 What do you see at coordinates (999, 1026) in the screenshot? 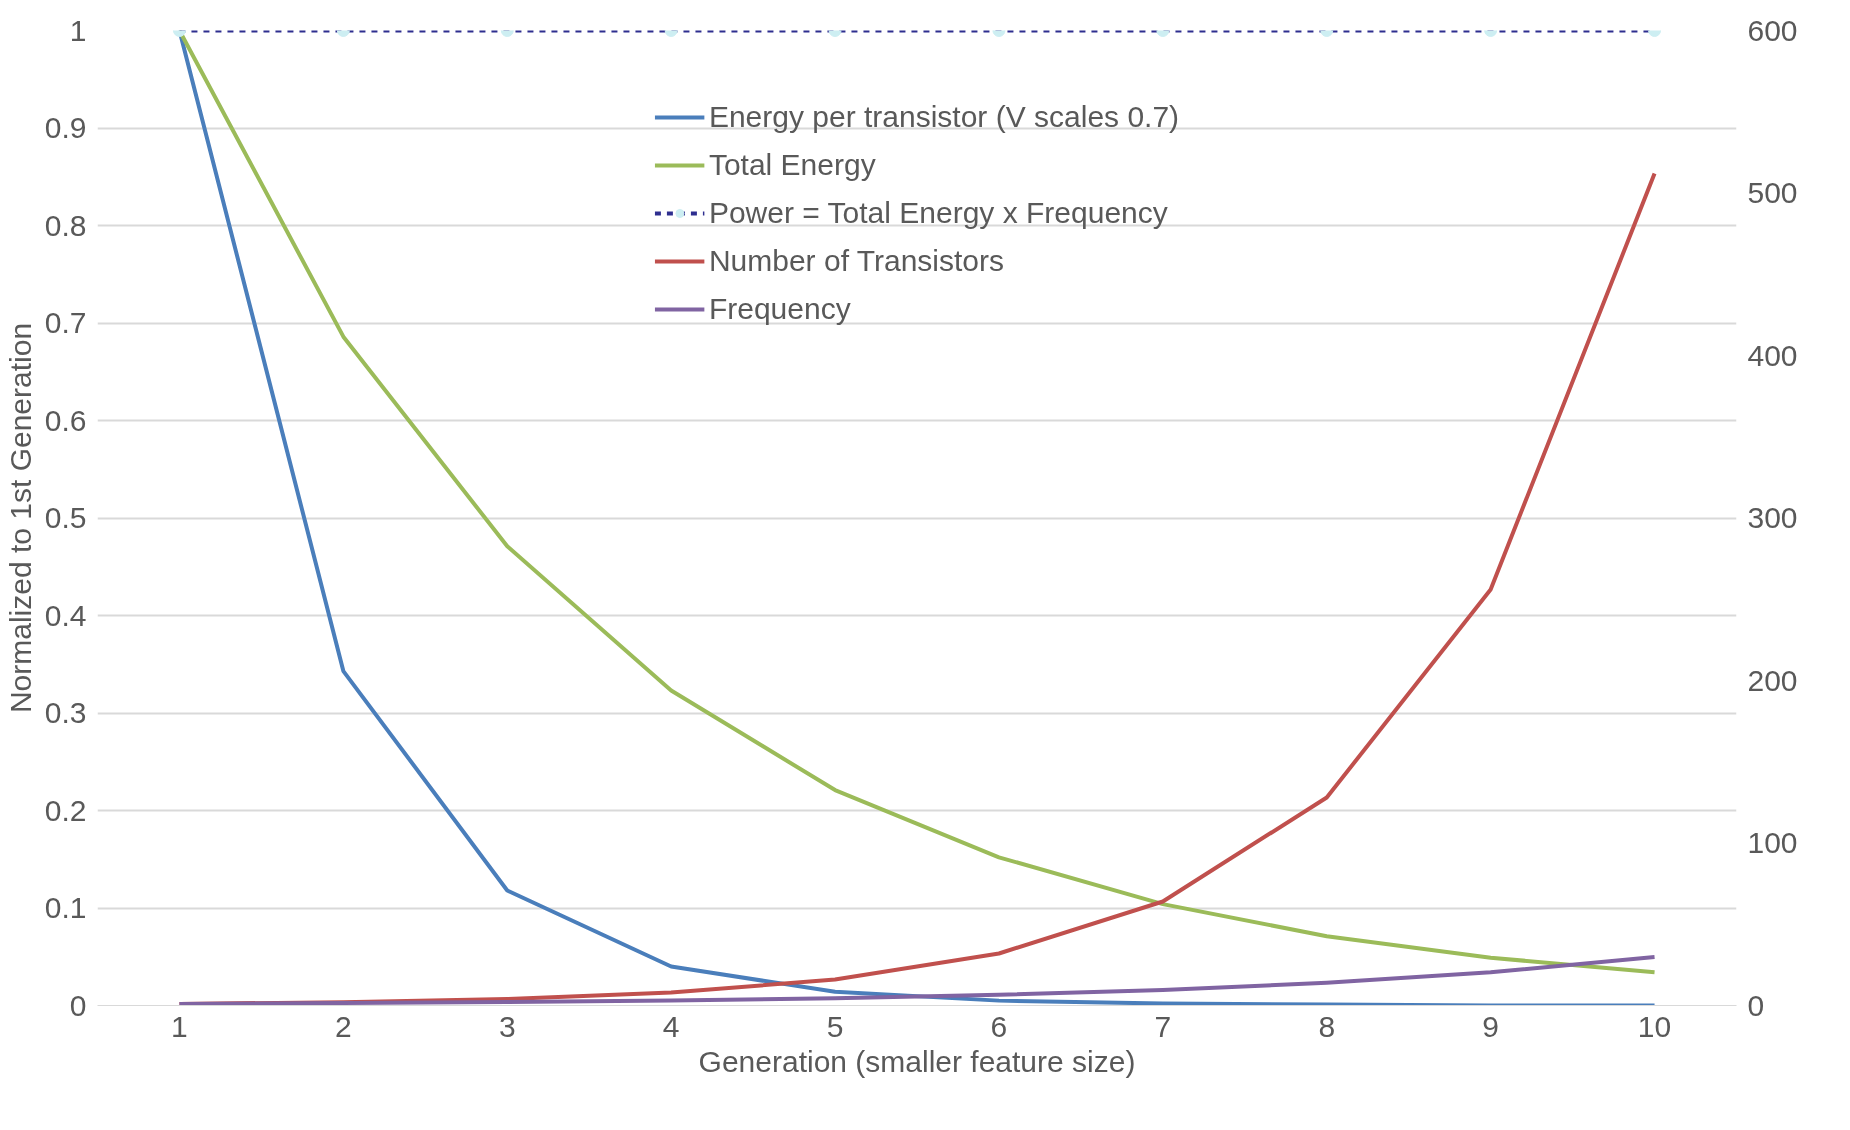
I see `x-tick-label: 6` at bounding box center [999, 1026].